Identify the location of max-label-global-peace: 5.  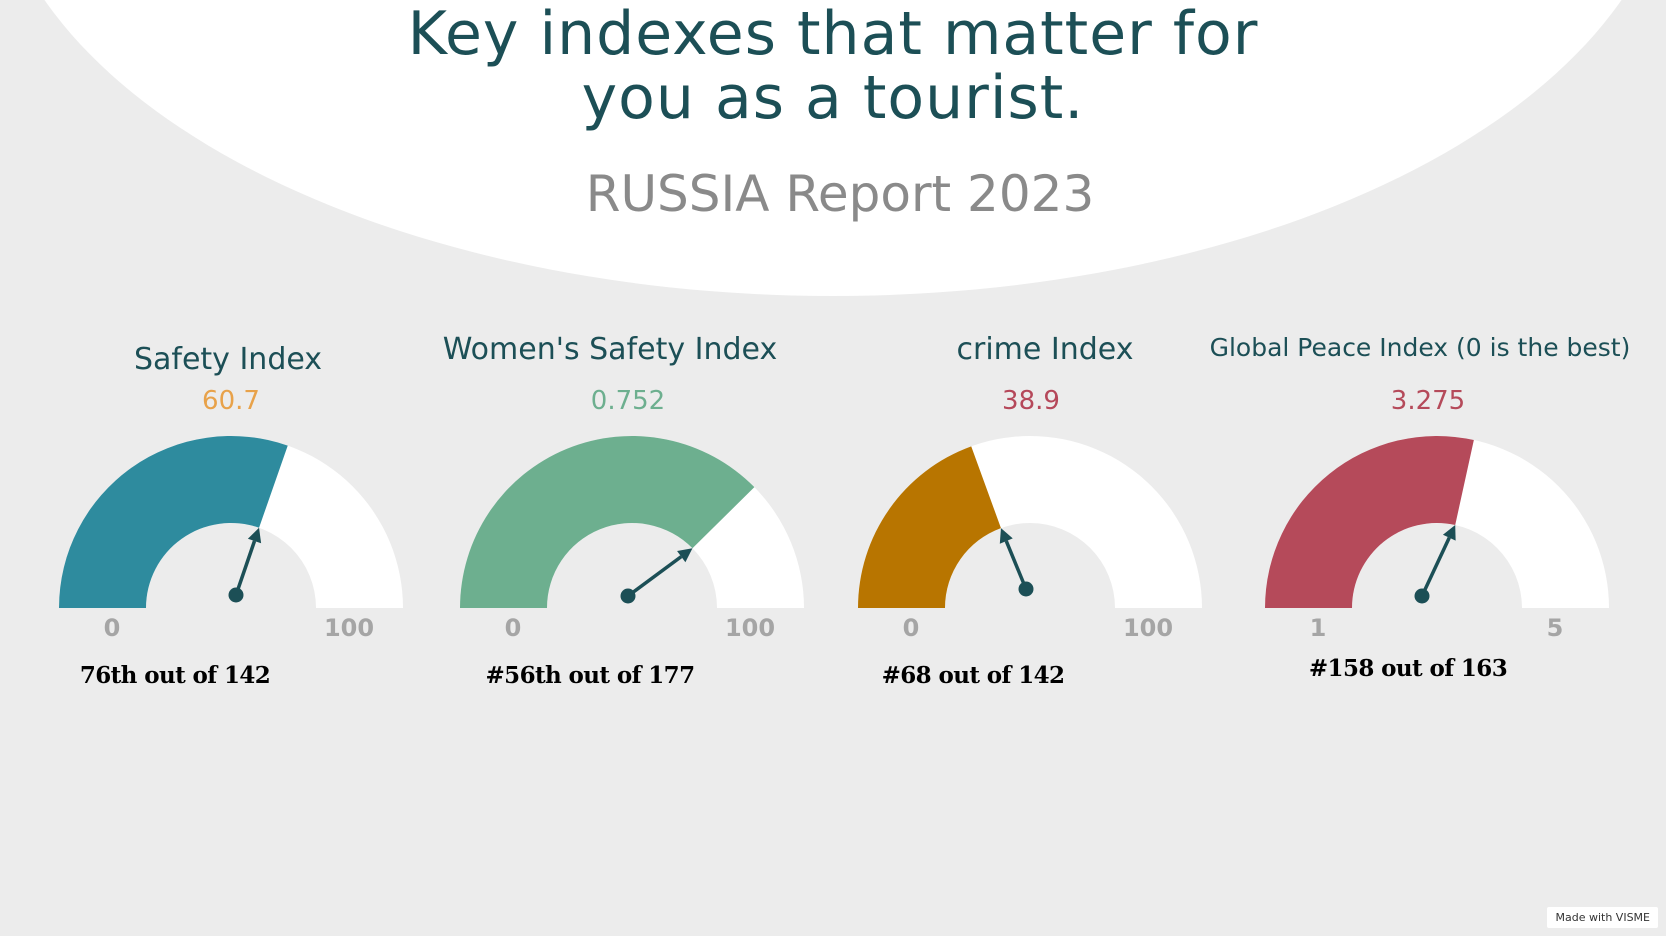
(1555, 628).